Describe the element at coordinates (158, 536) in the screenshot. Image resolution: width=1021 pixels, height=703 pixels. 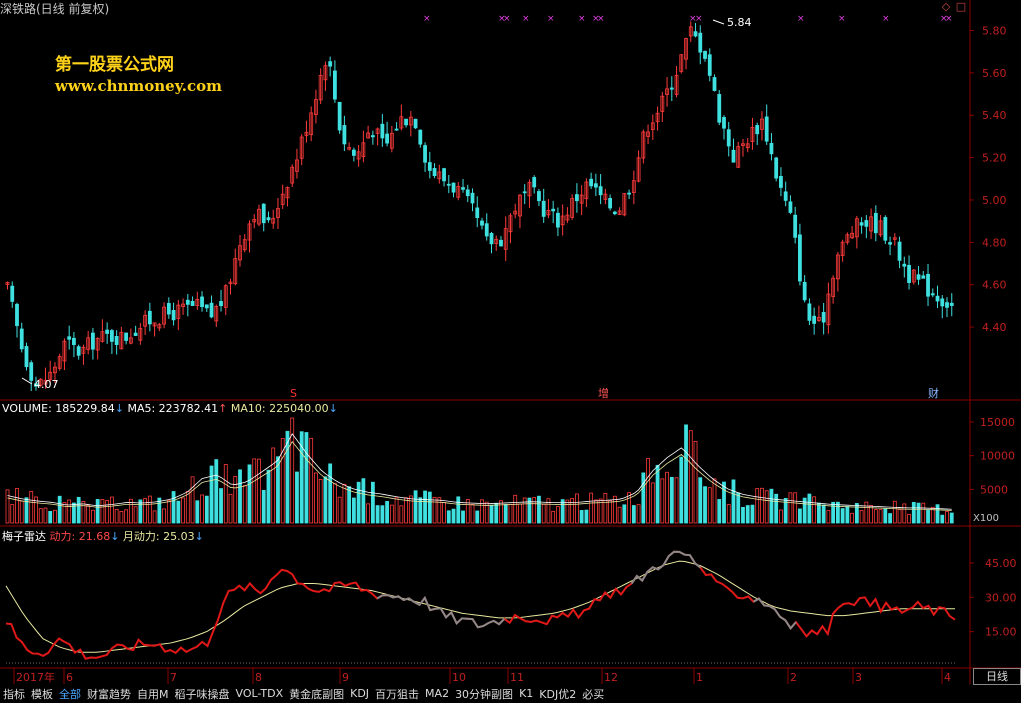
I see `yuedongli-label: 月动力: 25.03` at that location.